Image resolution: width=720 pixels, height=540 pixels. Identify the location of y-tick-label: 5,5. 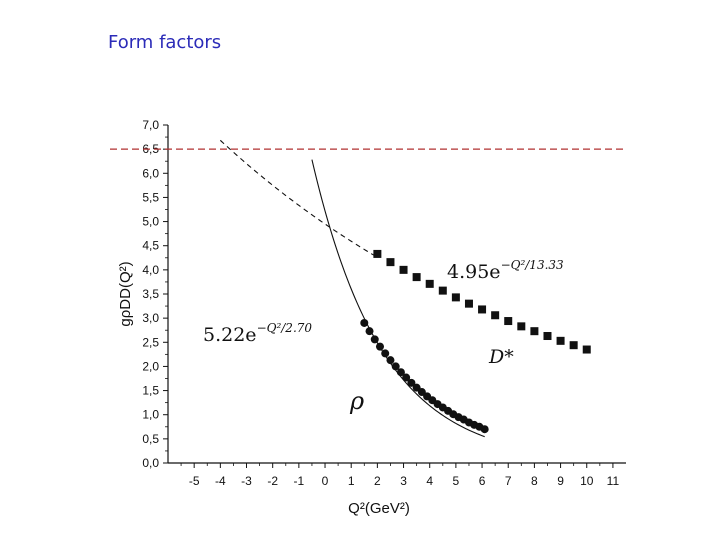
(150, 197).